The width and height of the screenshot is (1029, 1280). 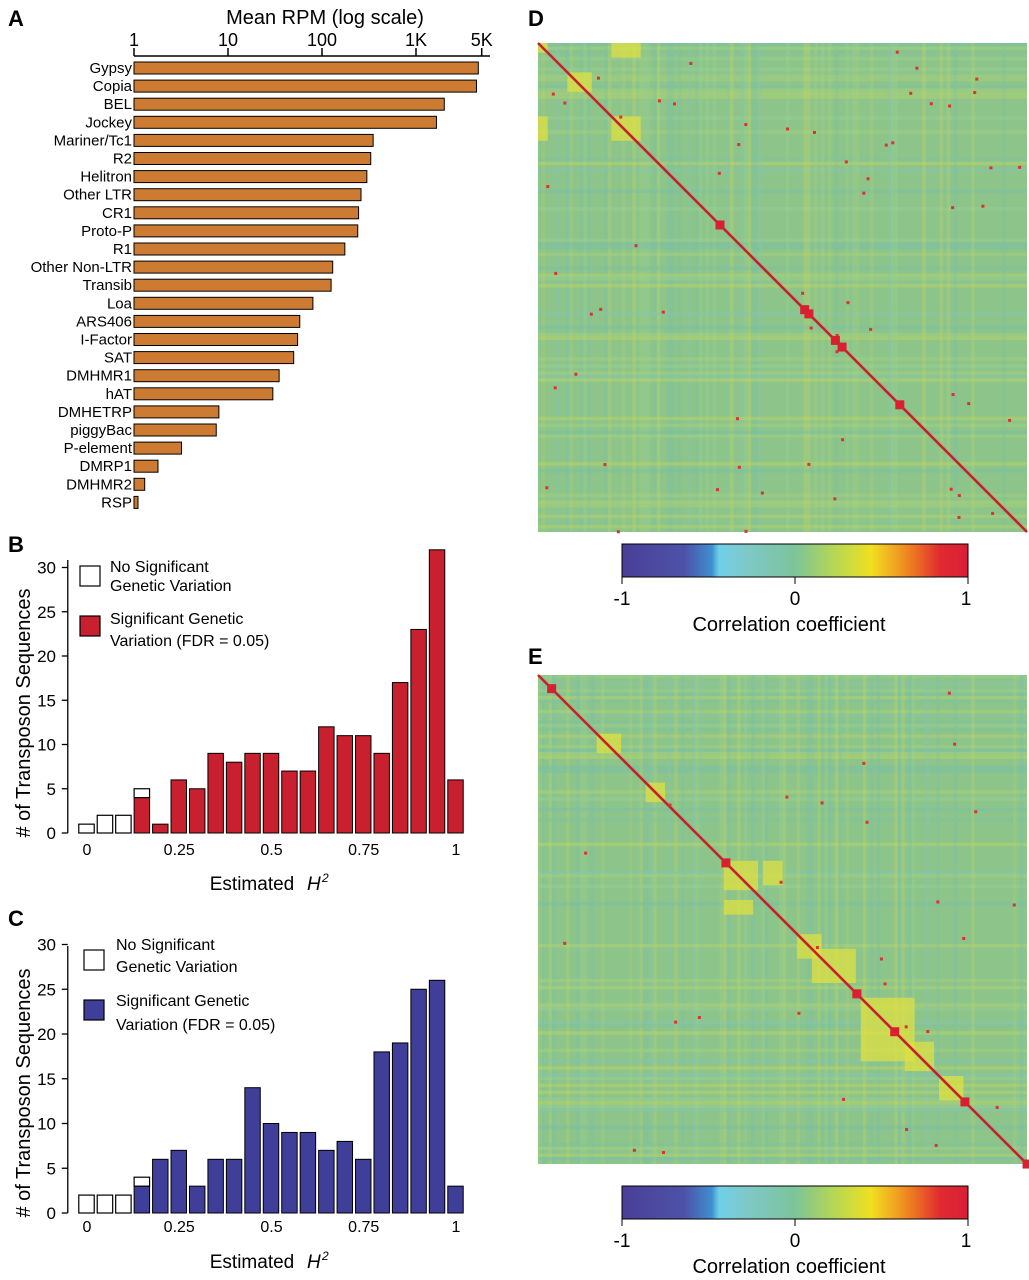 What do you see at coordinates (325, 878) in the screenshot?
I see `x-axis-label-superscript: 2` at bounding box center [325, 878].